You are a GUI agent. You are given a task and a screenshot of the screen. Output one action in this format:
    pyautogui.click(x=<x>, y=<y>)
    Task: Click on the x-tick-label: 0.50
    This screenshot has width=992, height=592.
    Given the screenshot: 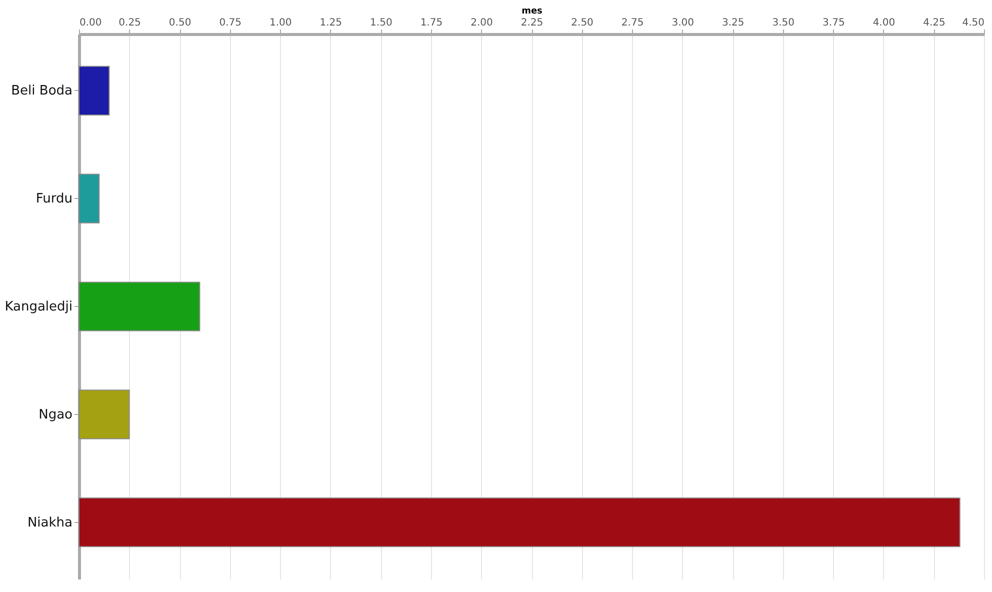 What is the action you would take?
    pyautogui.click(x=180, y=23)
    